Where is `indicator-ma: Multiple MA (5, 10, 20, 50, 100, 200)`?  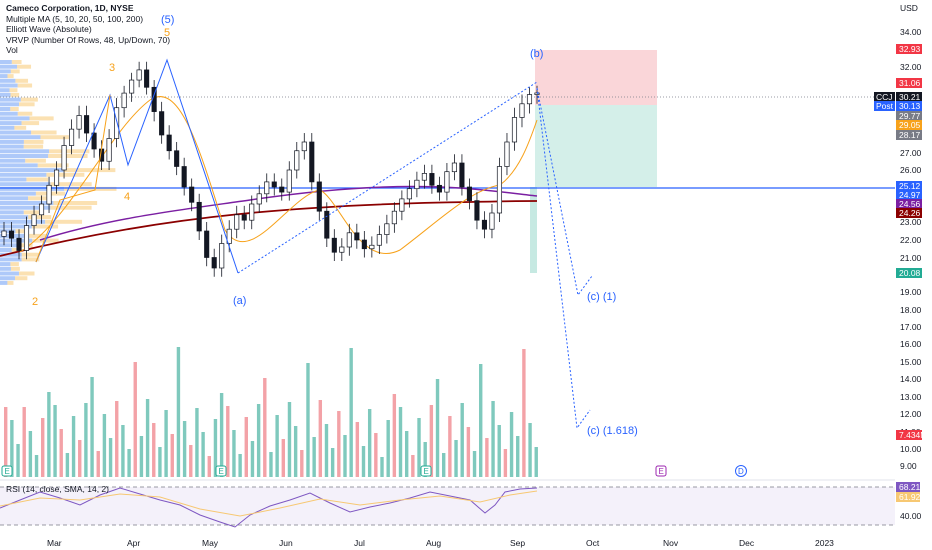 indicator-ma: Multiple MA (5, 10, 20, 50, 100, 200) is located at coordinates (75, 18).